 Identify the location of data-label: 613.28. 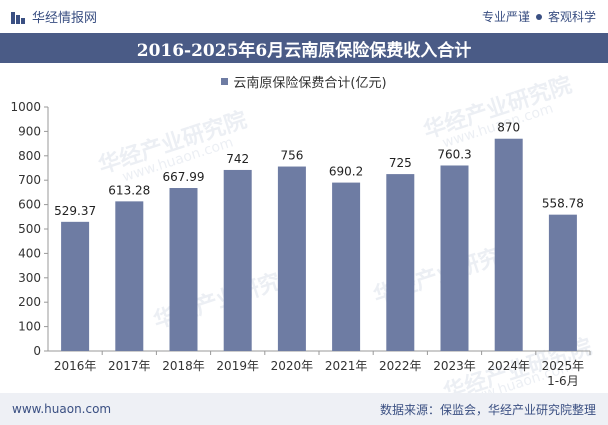
(129, 190).